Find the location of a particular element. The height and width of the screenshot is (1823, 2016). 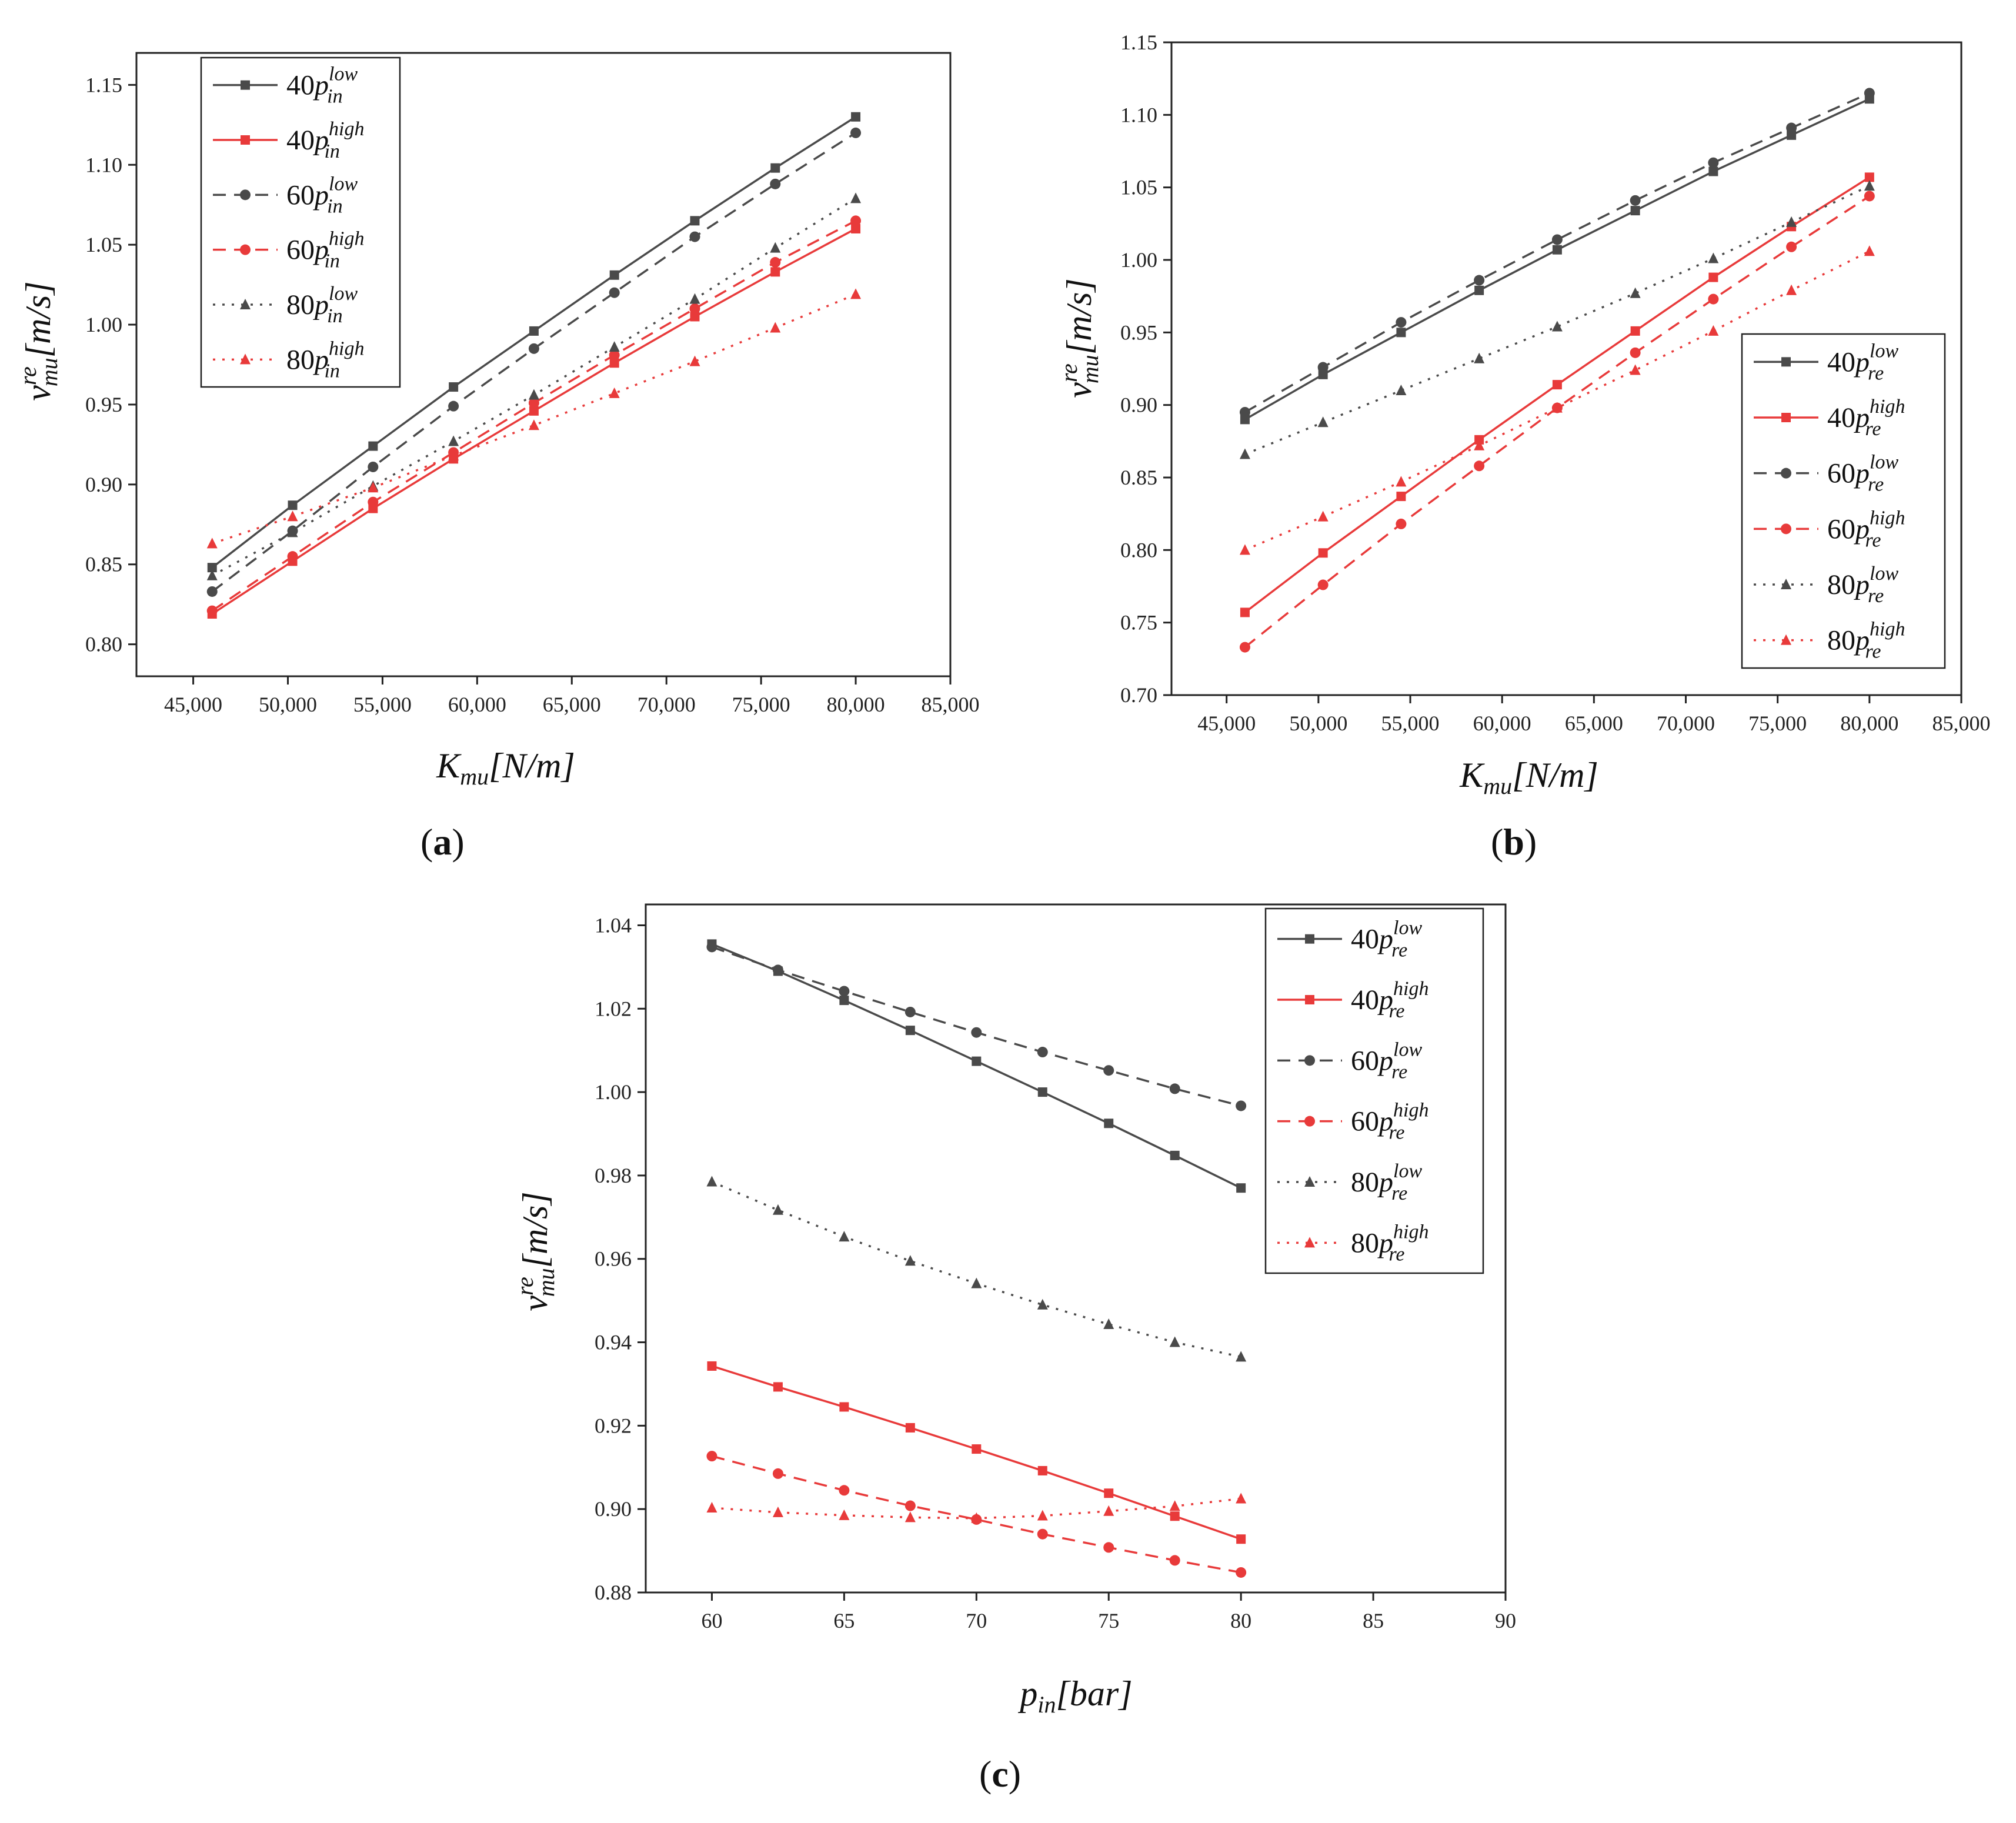

y-tick-label: 0.85 is located at coordinates (103, 564).